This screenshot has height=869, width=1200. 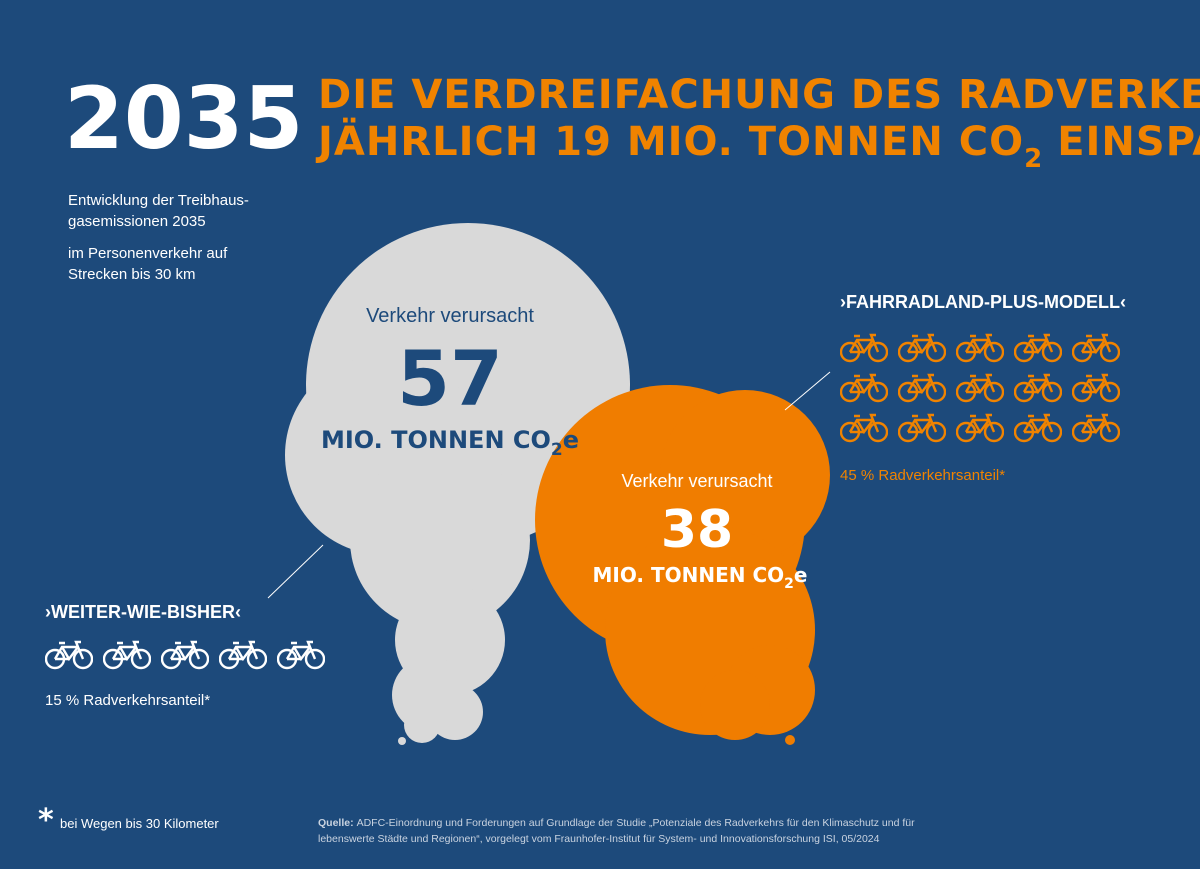 I want to click on intro-line: Strecken bis 30 km, so click(x=132, y=274).